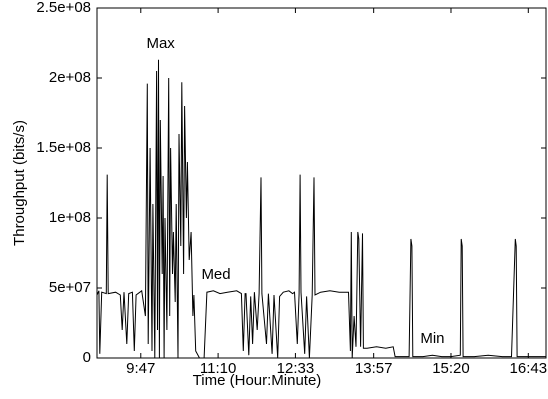  Describe the element at coordinates (160, 43) in the screenshot. I see `annotation: Max` at that location.